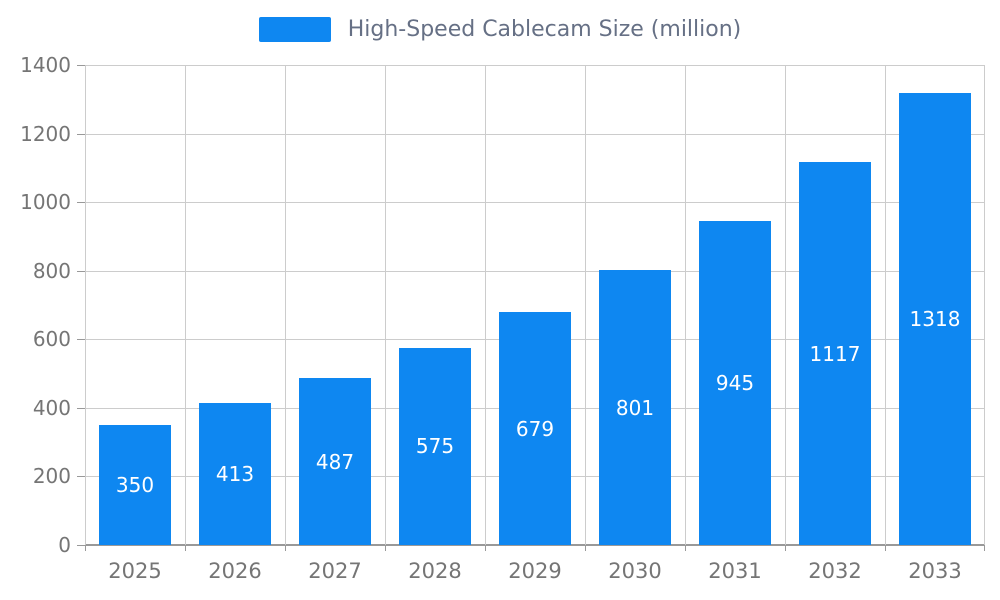 This screenshot has height=600, width=1000. I want to click on bar-2027: 487, so click(335, 461).